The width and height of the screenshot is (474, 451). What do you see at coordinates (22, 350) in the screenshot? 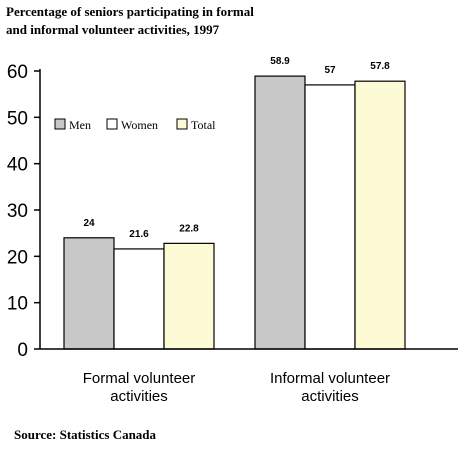
I see `y-tick-label: 0` at bounding box center [22, 350].